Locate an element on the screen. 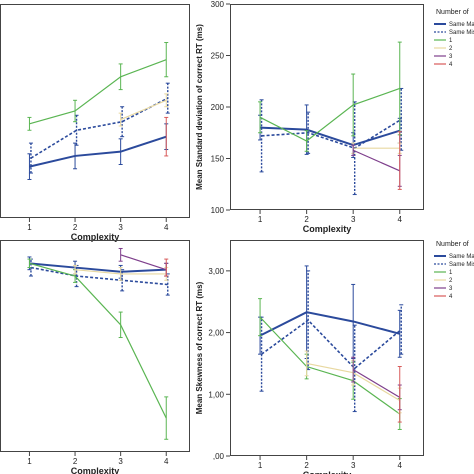 The width and height of the screenshot is (474, 474). y-tick-label: 150 is located at coordinates (218, 159).